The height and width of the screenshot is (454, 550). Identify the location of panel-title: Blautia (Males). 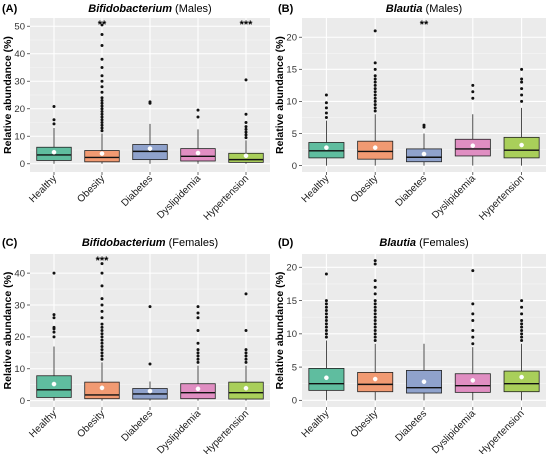
(424, 9).